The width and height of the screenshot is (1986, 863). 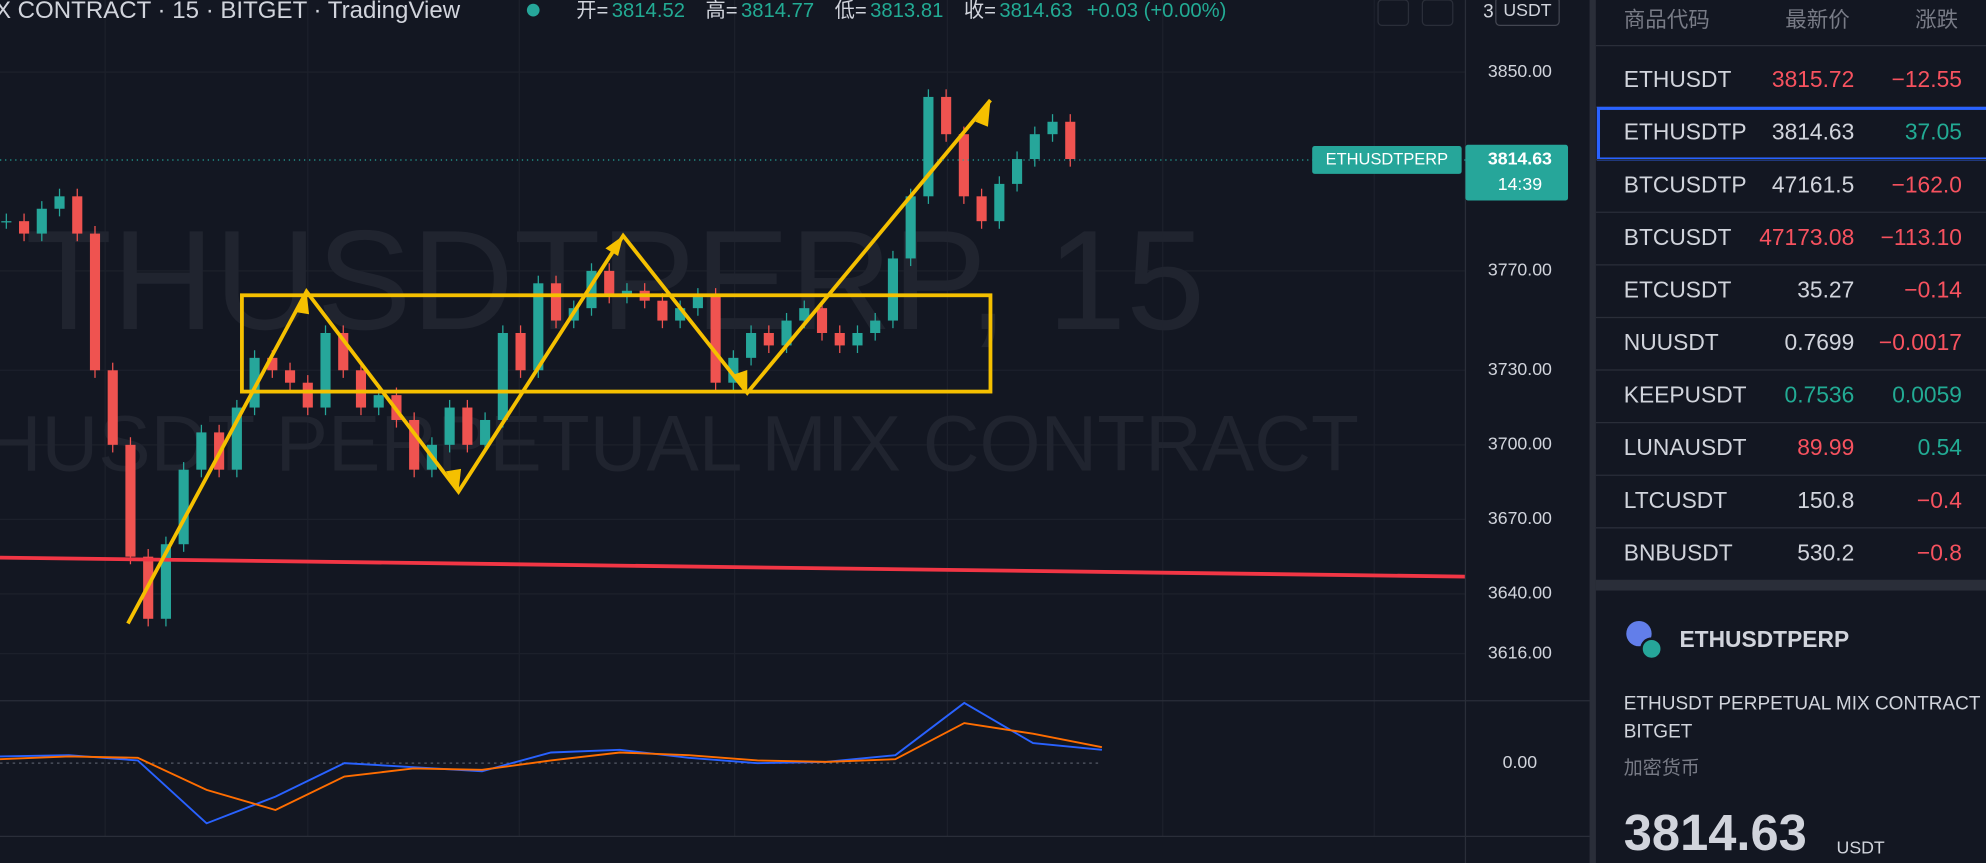 I want to click on selected-row, so click(x=1791, y=133).